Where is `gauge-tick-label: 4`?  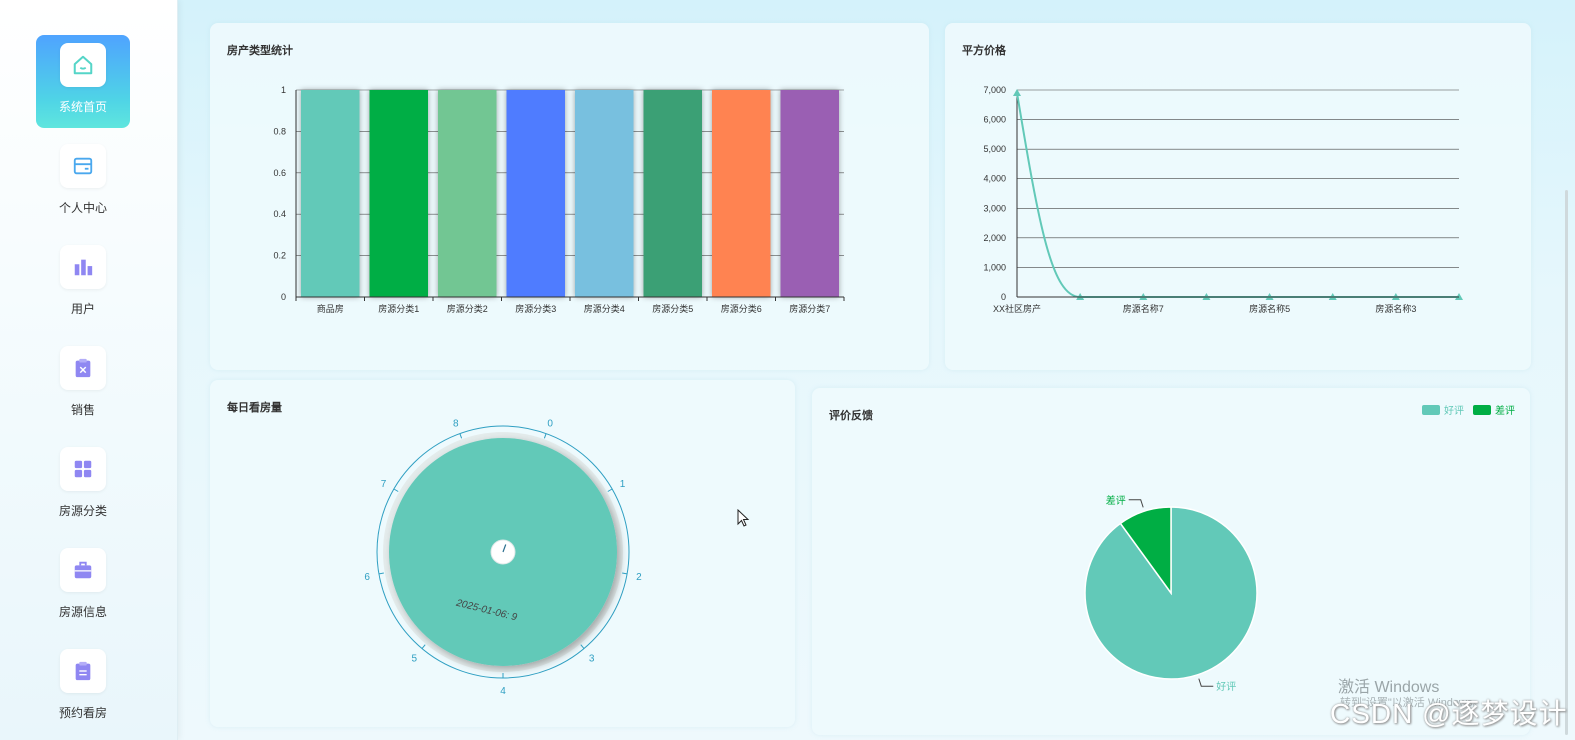
gauge-tick-label: 4 is located at coordinates (503, 691).